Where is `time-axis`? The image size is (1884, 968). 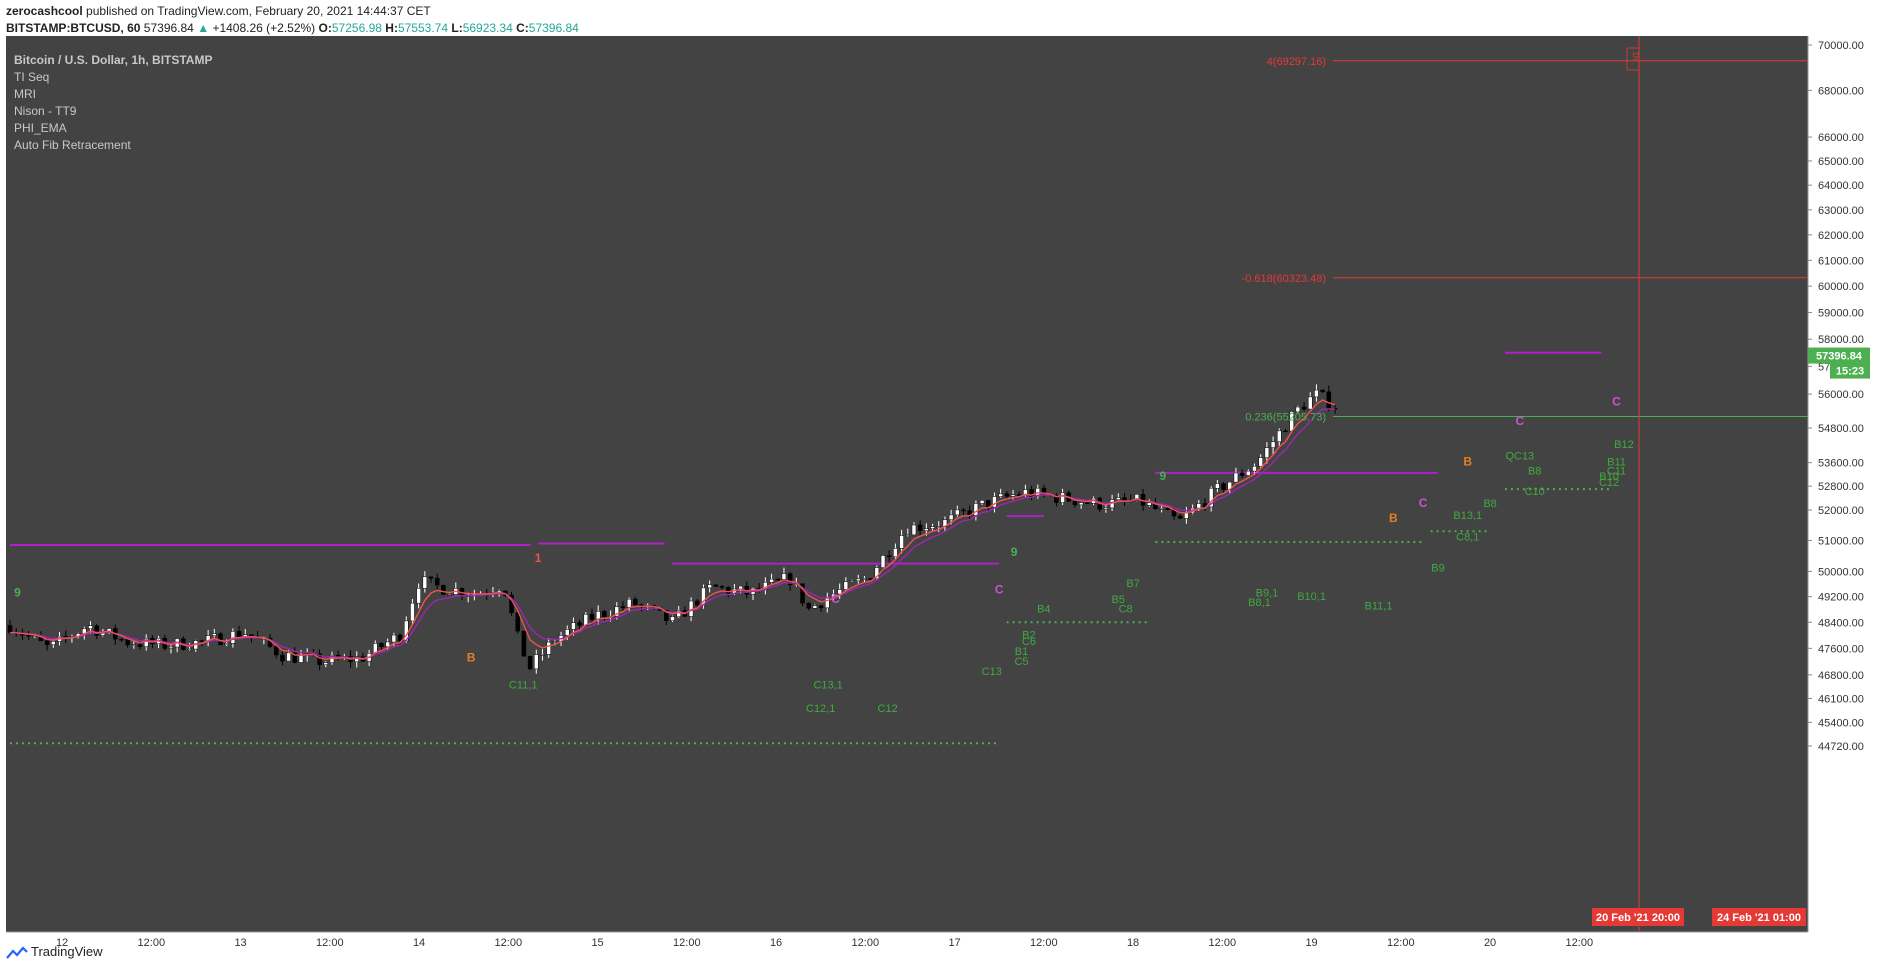 time-axis is located at coordinates (907, 942).